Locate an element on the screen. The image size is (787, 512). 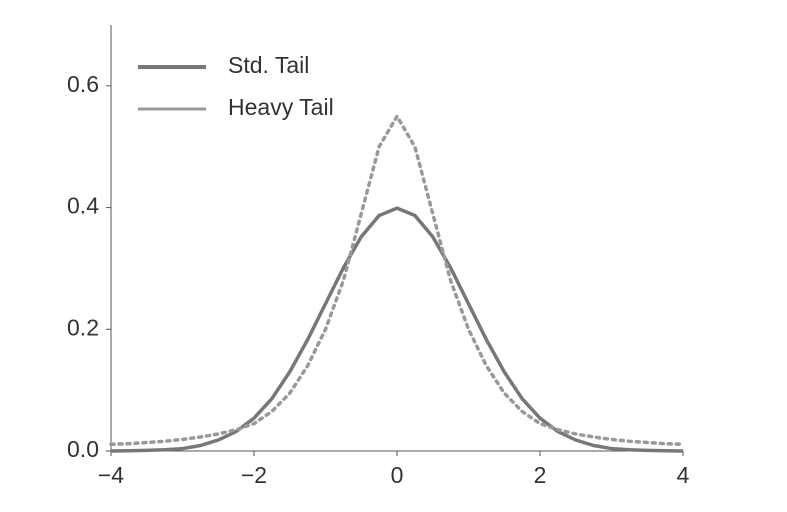
x-tick-label: 4 is located at coordinates (683, 475).